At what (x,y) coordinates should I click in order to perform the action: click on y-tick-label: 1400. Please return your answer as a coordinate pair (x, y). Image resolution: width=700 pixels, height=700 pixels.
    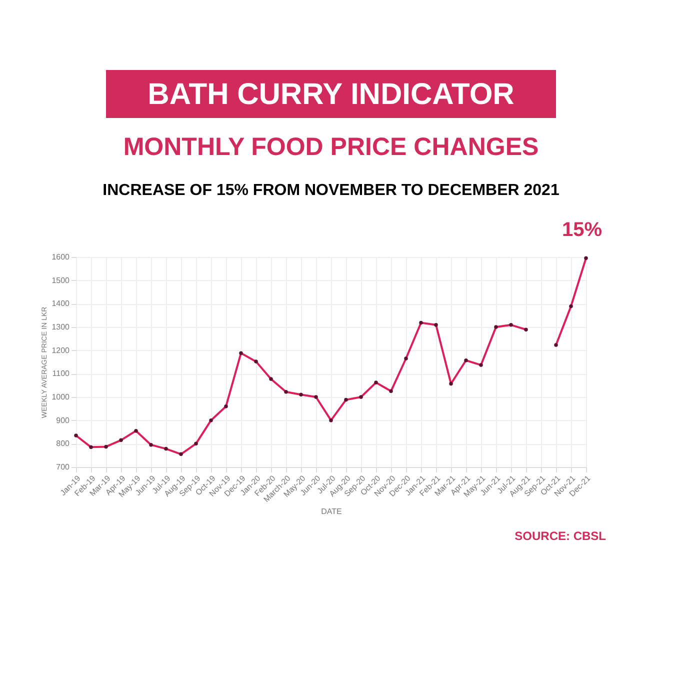
    Looking at the image, I should click on (61, 303).